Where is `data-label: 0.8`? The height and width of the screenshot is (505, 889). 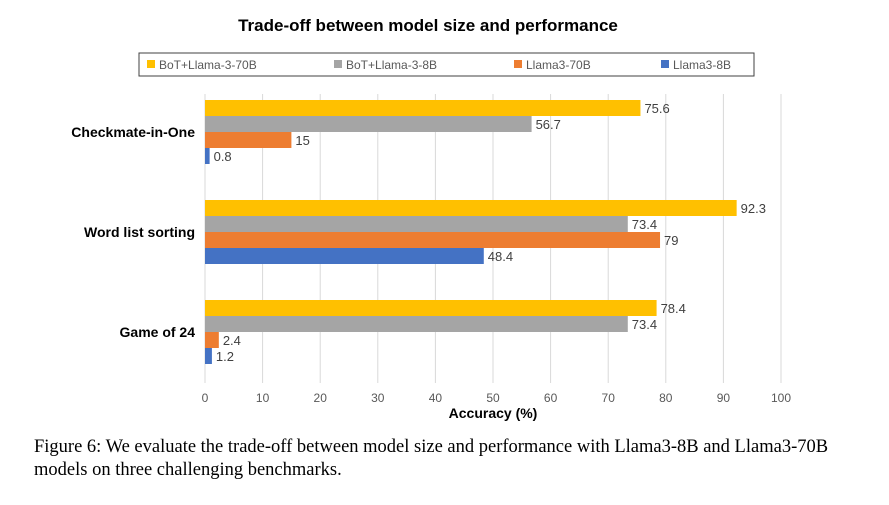 data-label: 0.8 is located at coordinates (223, 156).